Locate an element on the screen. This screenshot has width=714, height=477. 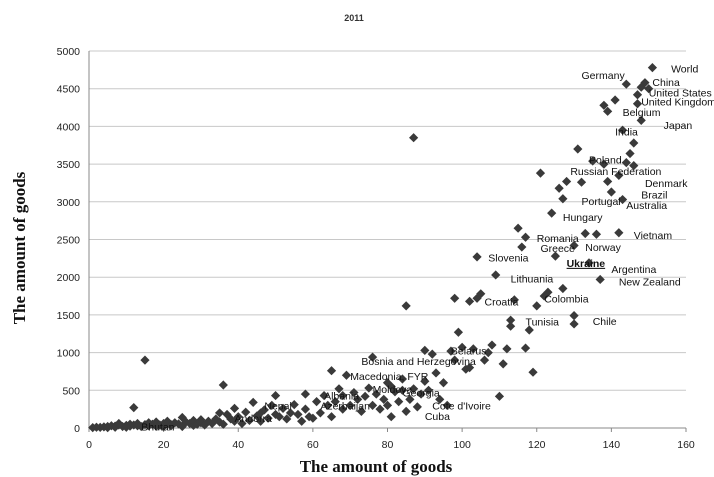
x-tick-label: 60 is located at coordinates (313, 445).